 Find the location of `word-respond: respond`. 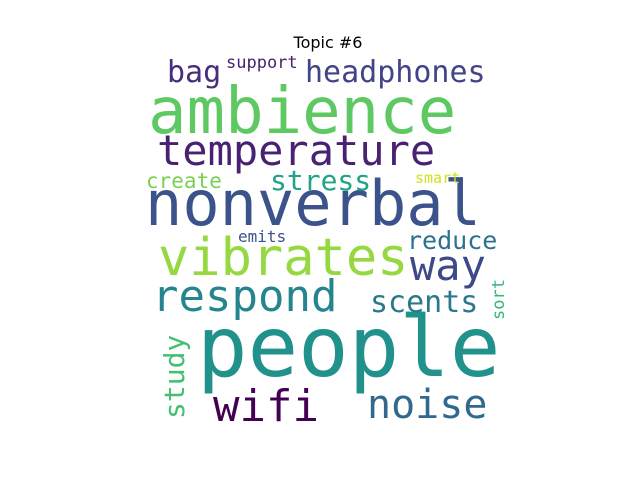

word-respond: respond is located at coordinates (245, 296).